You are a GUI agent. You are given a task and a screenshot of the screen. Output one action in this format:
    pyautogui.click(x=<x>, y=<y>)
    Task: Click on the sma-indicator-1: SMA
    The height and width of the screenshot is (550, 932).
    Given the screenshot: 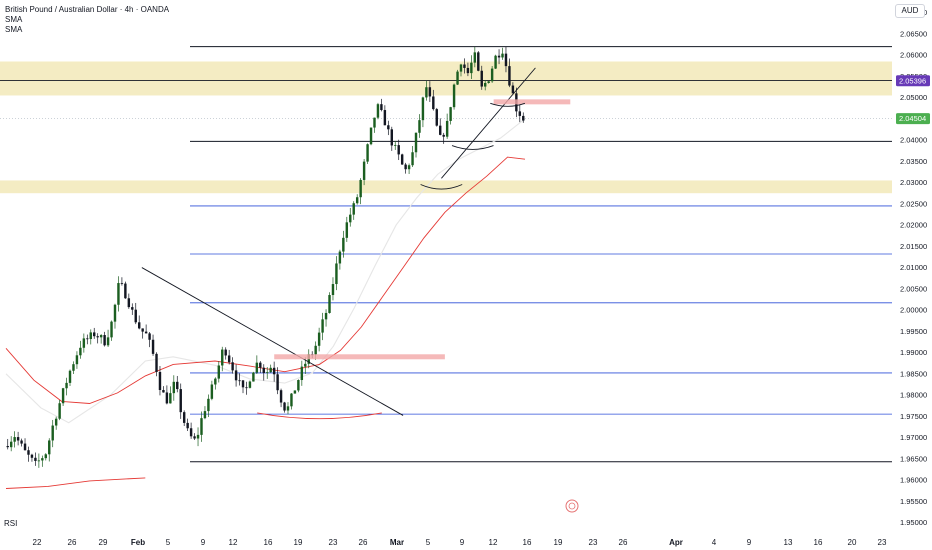 What is the action you would take?
    pyautogui.click(x=14, y=19)
    